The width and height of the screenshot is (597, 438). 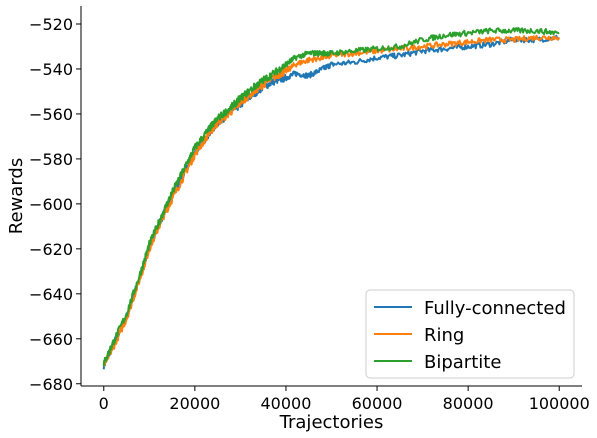 I want to click on x-tick-label: 40000, so click(x=286, y=403).